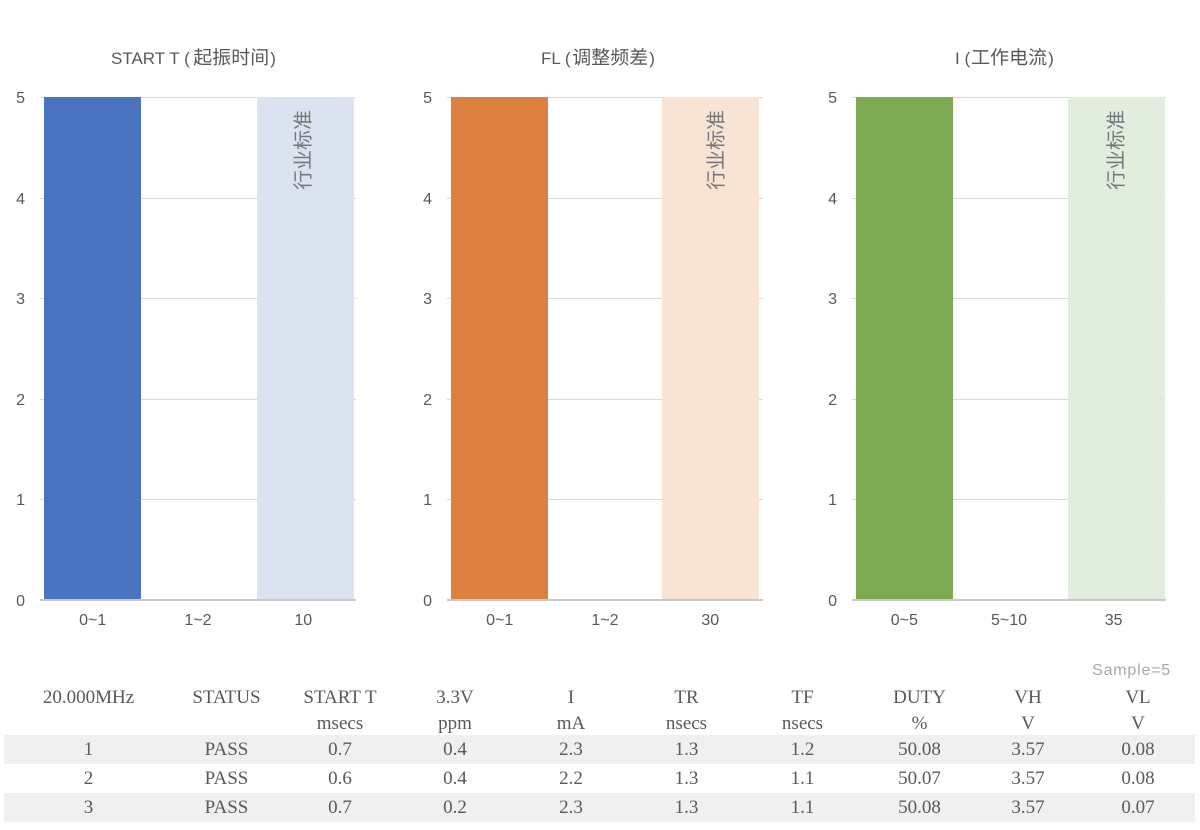 The image size is (1200, 830). What do you see at coordinates (962, 58) in the screenshot?
I see `svg-text: I (` at bounding box center [962, 58].